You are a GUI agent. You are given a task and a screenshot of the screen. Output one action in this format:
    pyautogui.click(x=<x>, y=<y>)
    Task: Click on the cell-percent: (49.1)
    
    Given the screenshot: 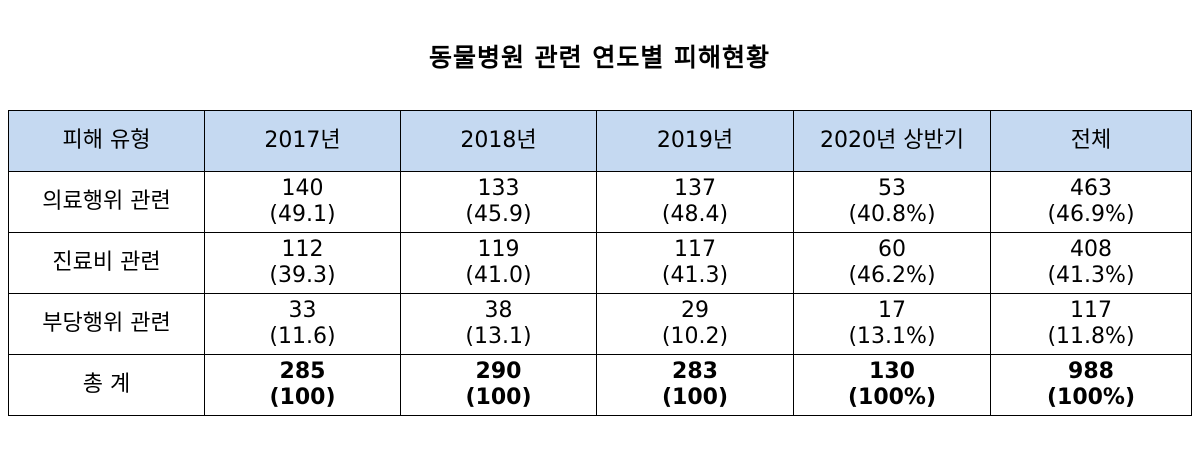 What is the action you would take?
    pyautogui.click(x=302, y=214)
    